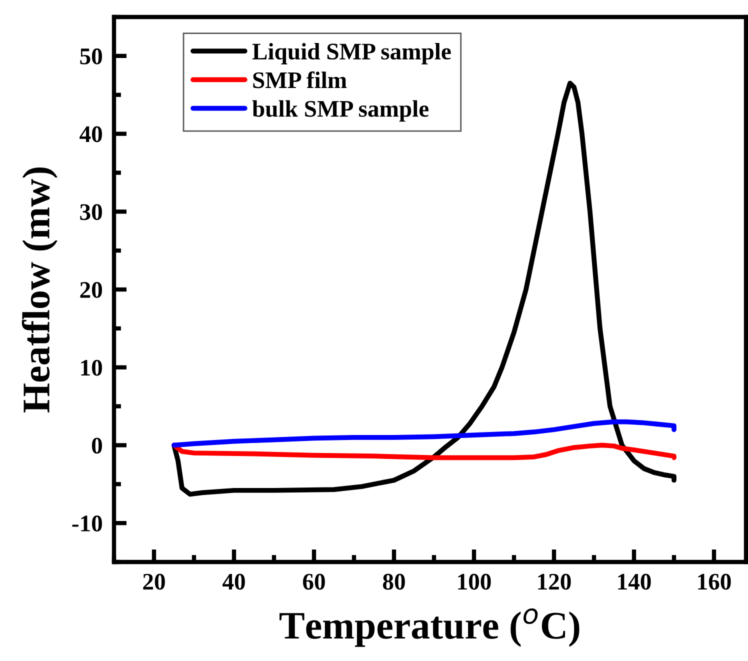 Image resolution: width=748 pixels, height=661 pixels. I want to click on x-axis-title: Temperature ($^{o}$C), so click(430, 627).